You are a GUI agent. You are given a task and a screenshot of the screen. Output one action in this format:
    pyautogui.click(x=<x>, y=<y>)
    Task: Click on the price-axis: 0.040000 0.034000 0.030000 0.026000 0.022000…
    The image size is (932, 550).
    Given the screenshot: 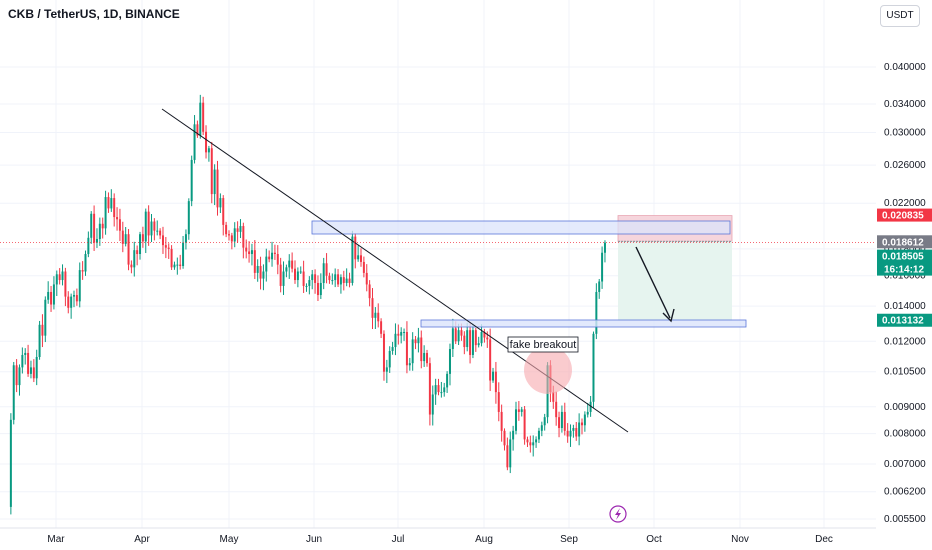 What is the action you would take?
    pyautogui.click(x=904, y=293)
    